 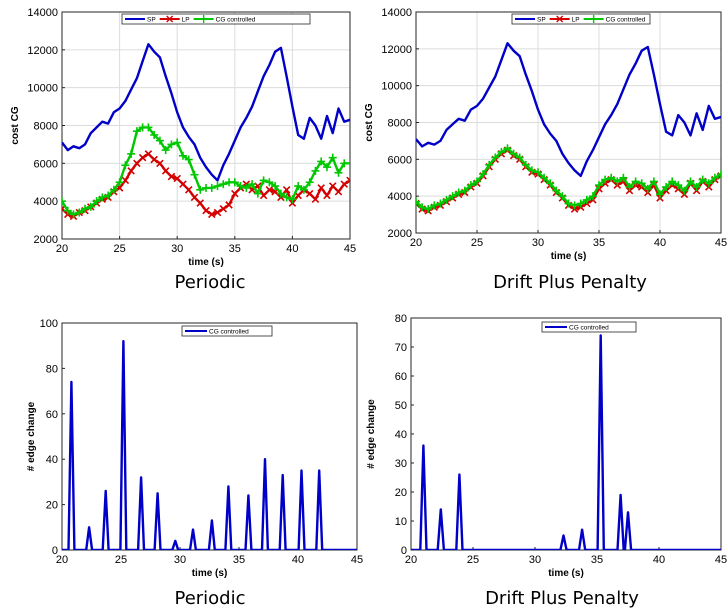 What do you see at coordinates (46, 240) in the screenshot?
I see `y-tick-label: 2000` at bounding box center [46, 240].